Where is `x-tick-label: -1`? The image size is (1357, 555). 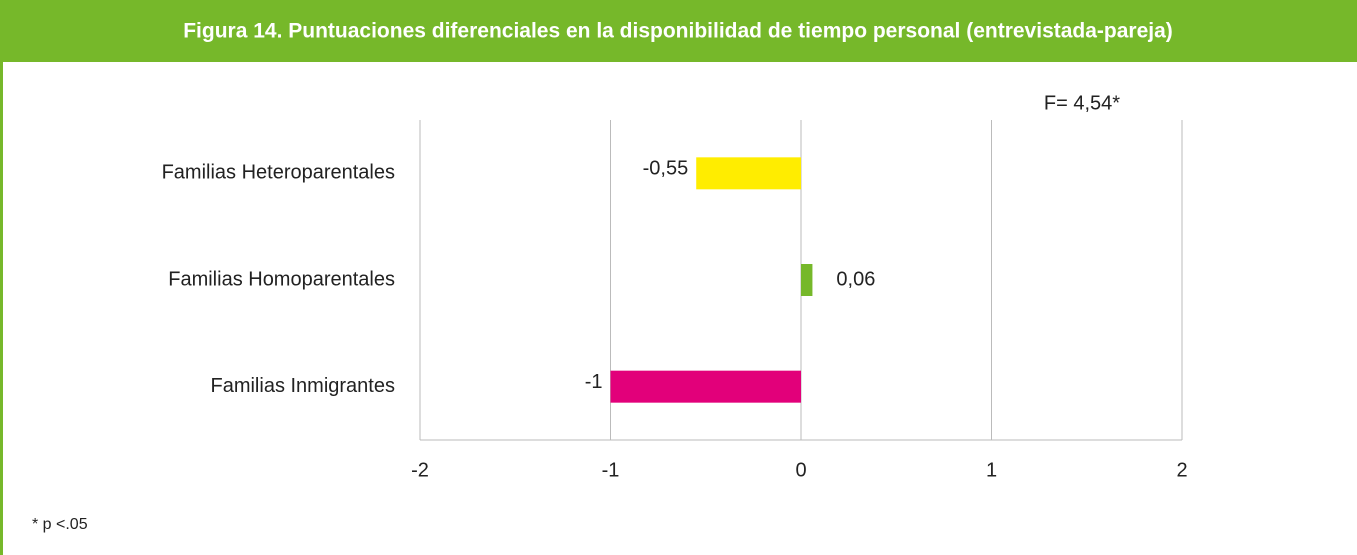 x-tick-label: -1 is located at coordinates (611, 470).